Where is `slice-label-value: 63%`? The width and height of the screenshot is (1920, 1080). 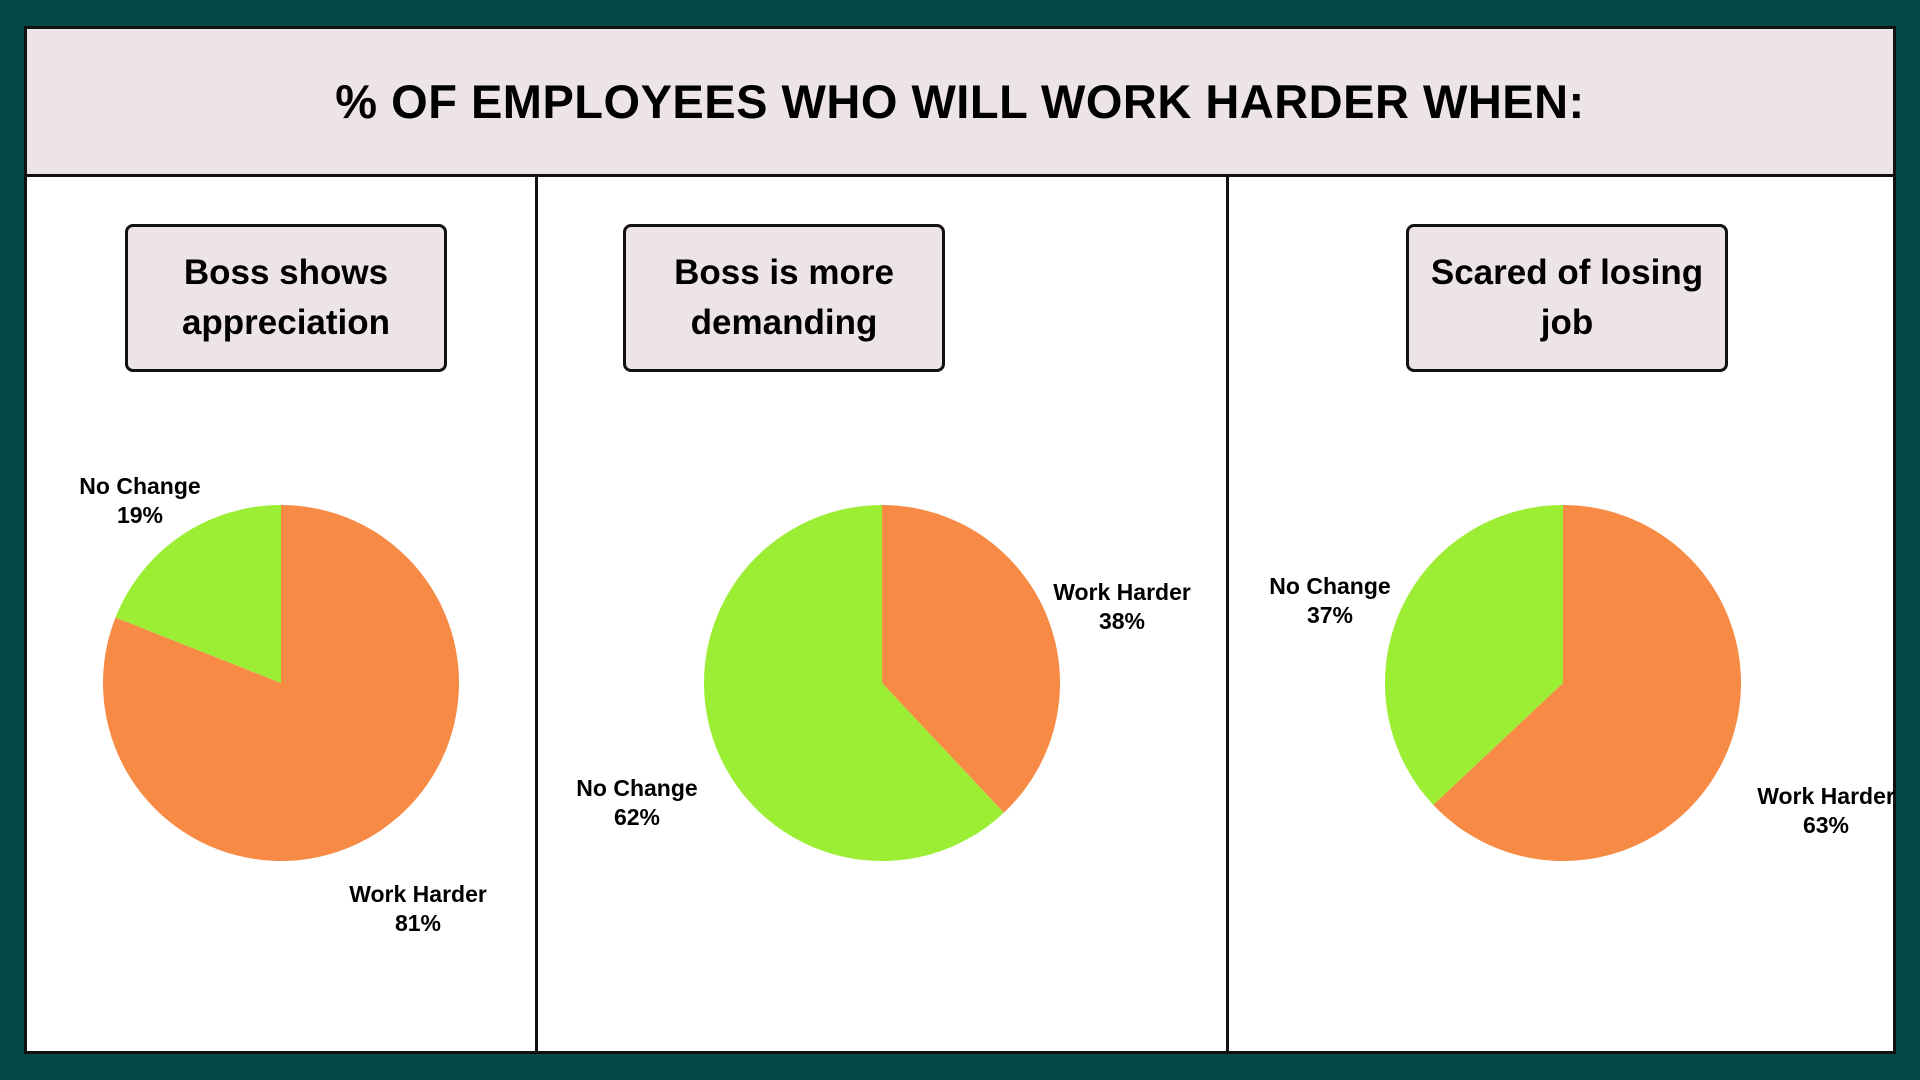
slice-label-value: 63% is located at coordinates (1826, 825).